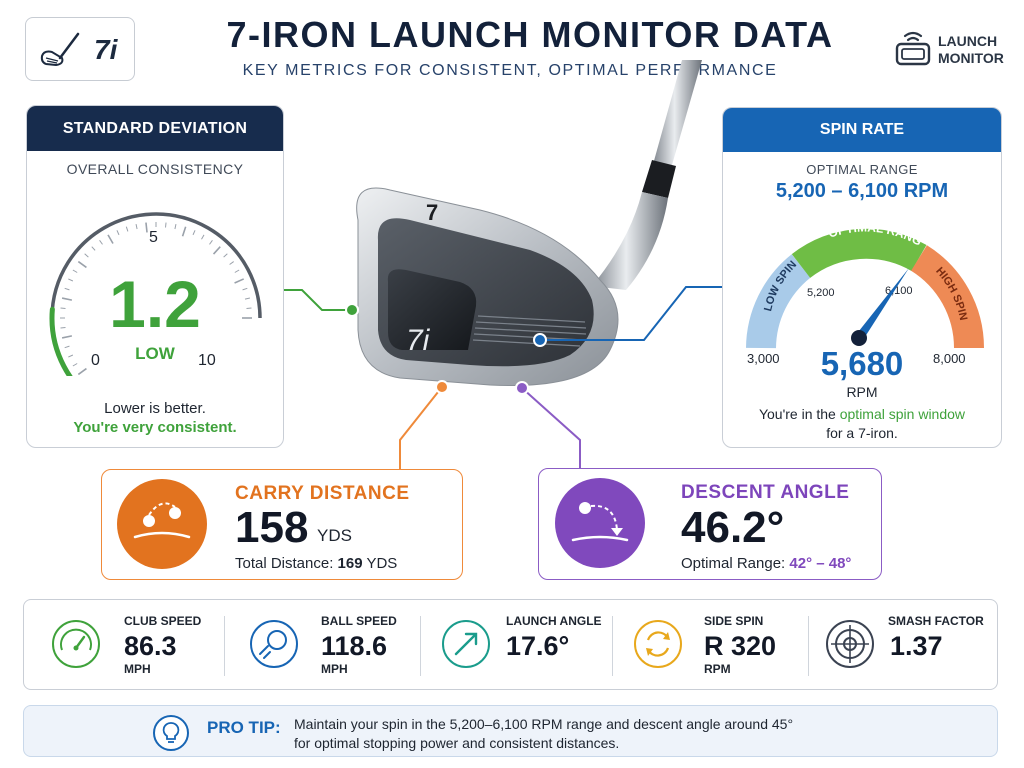  I want to click on club-speed-label: CLUB SPEED, so click(163, 621).